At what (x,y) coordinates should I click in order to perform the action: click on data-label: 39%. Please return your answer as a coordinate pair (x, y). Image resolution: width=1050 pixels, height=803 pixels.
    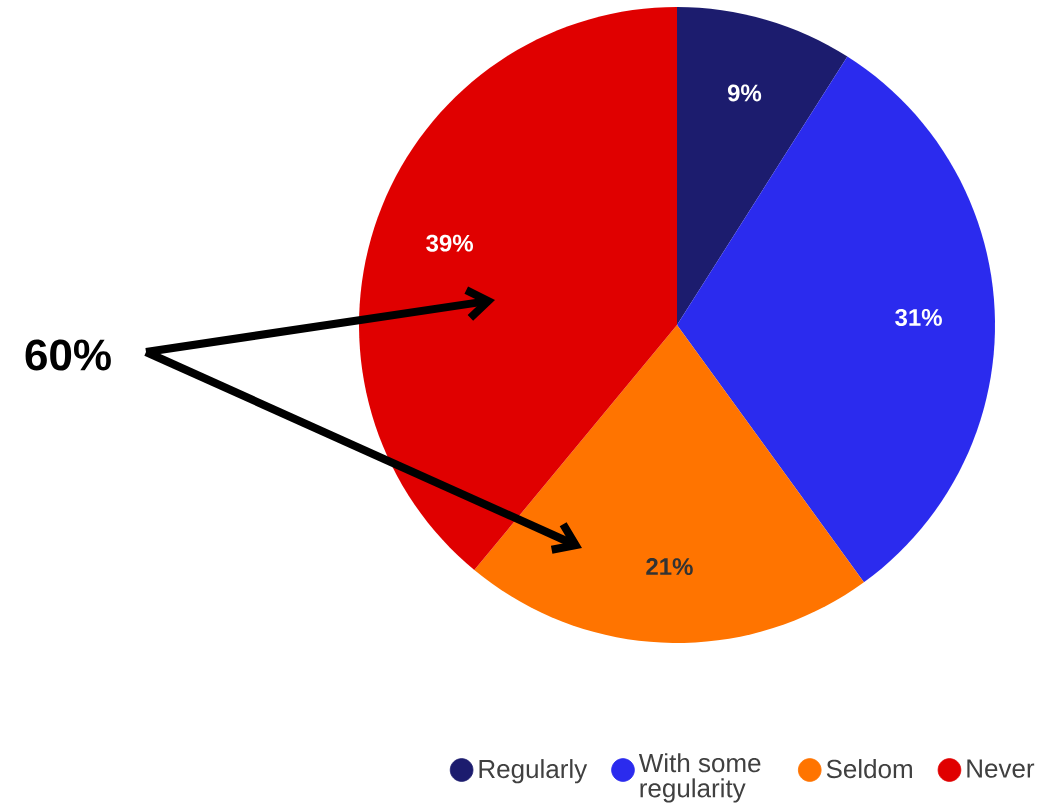
    Looking at the image, I should click on (449, 243).